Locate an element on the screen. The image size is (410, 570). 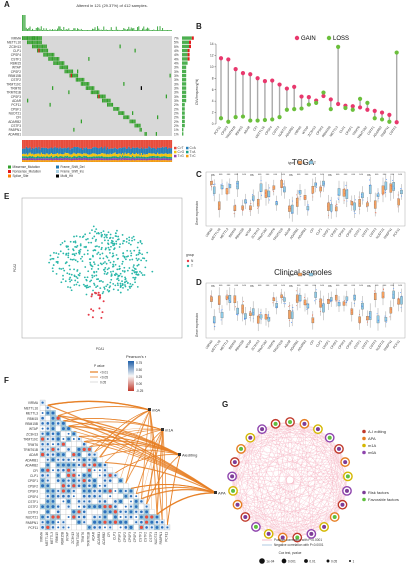
box-gene-label: TRMT6 is located at coordinates (272, 232).